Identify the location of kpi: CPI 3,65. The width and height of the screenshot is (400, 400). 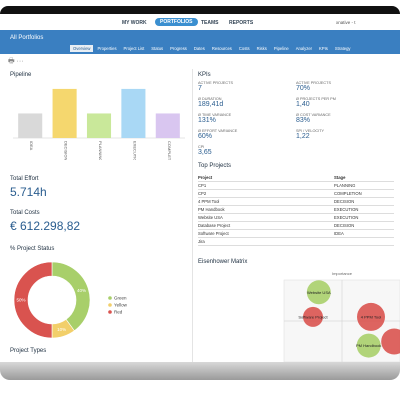
(247, 152).